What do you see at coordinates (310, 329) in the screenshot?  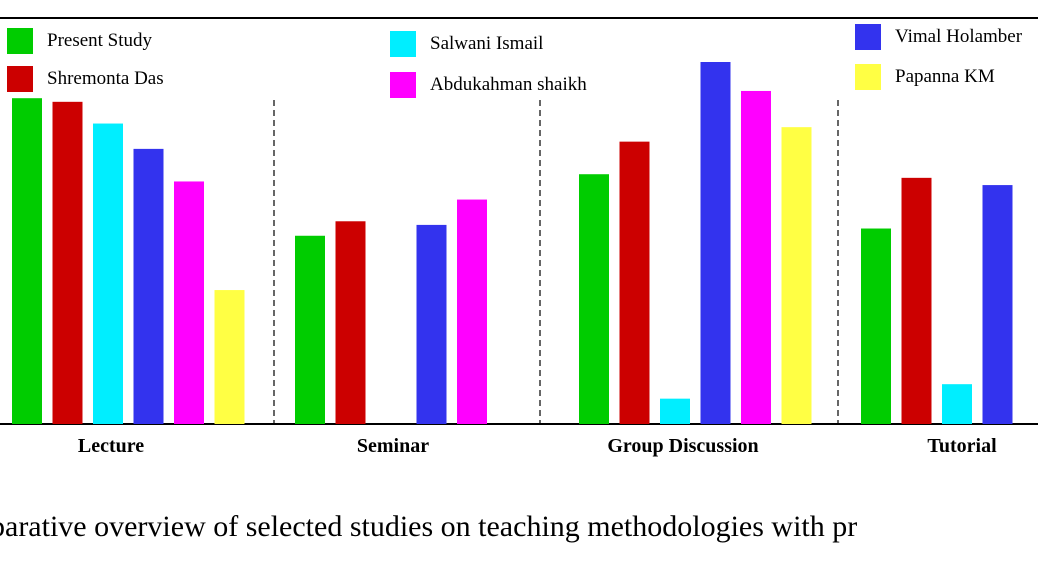 I see `bar-seminar-present-study` at bounding box center [310, 329].